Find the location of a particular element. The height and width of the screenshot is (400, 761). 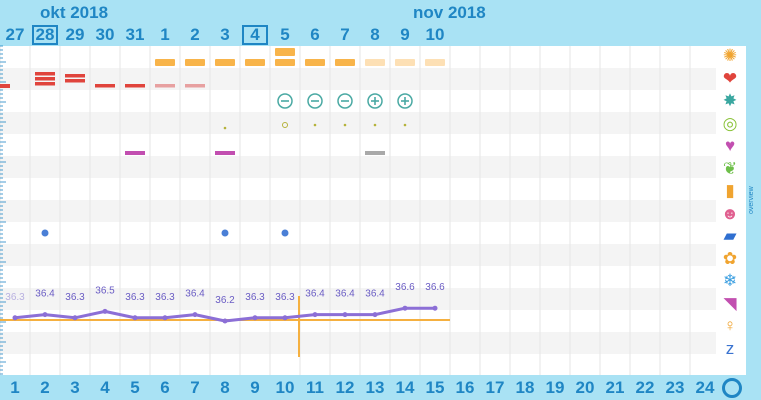

day-number-9: 9 is located at coordinates (405, 34).